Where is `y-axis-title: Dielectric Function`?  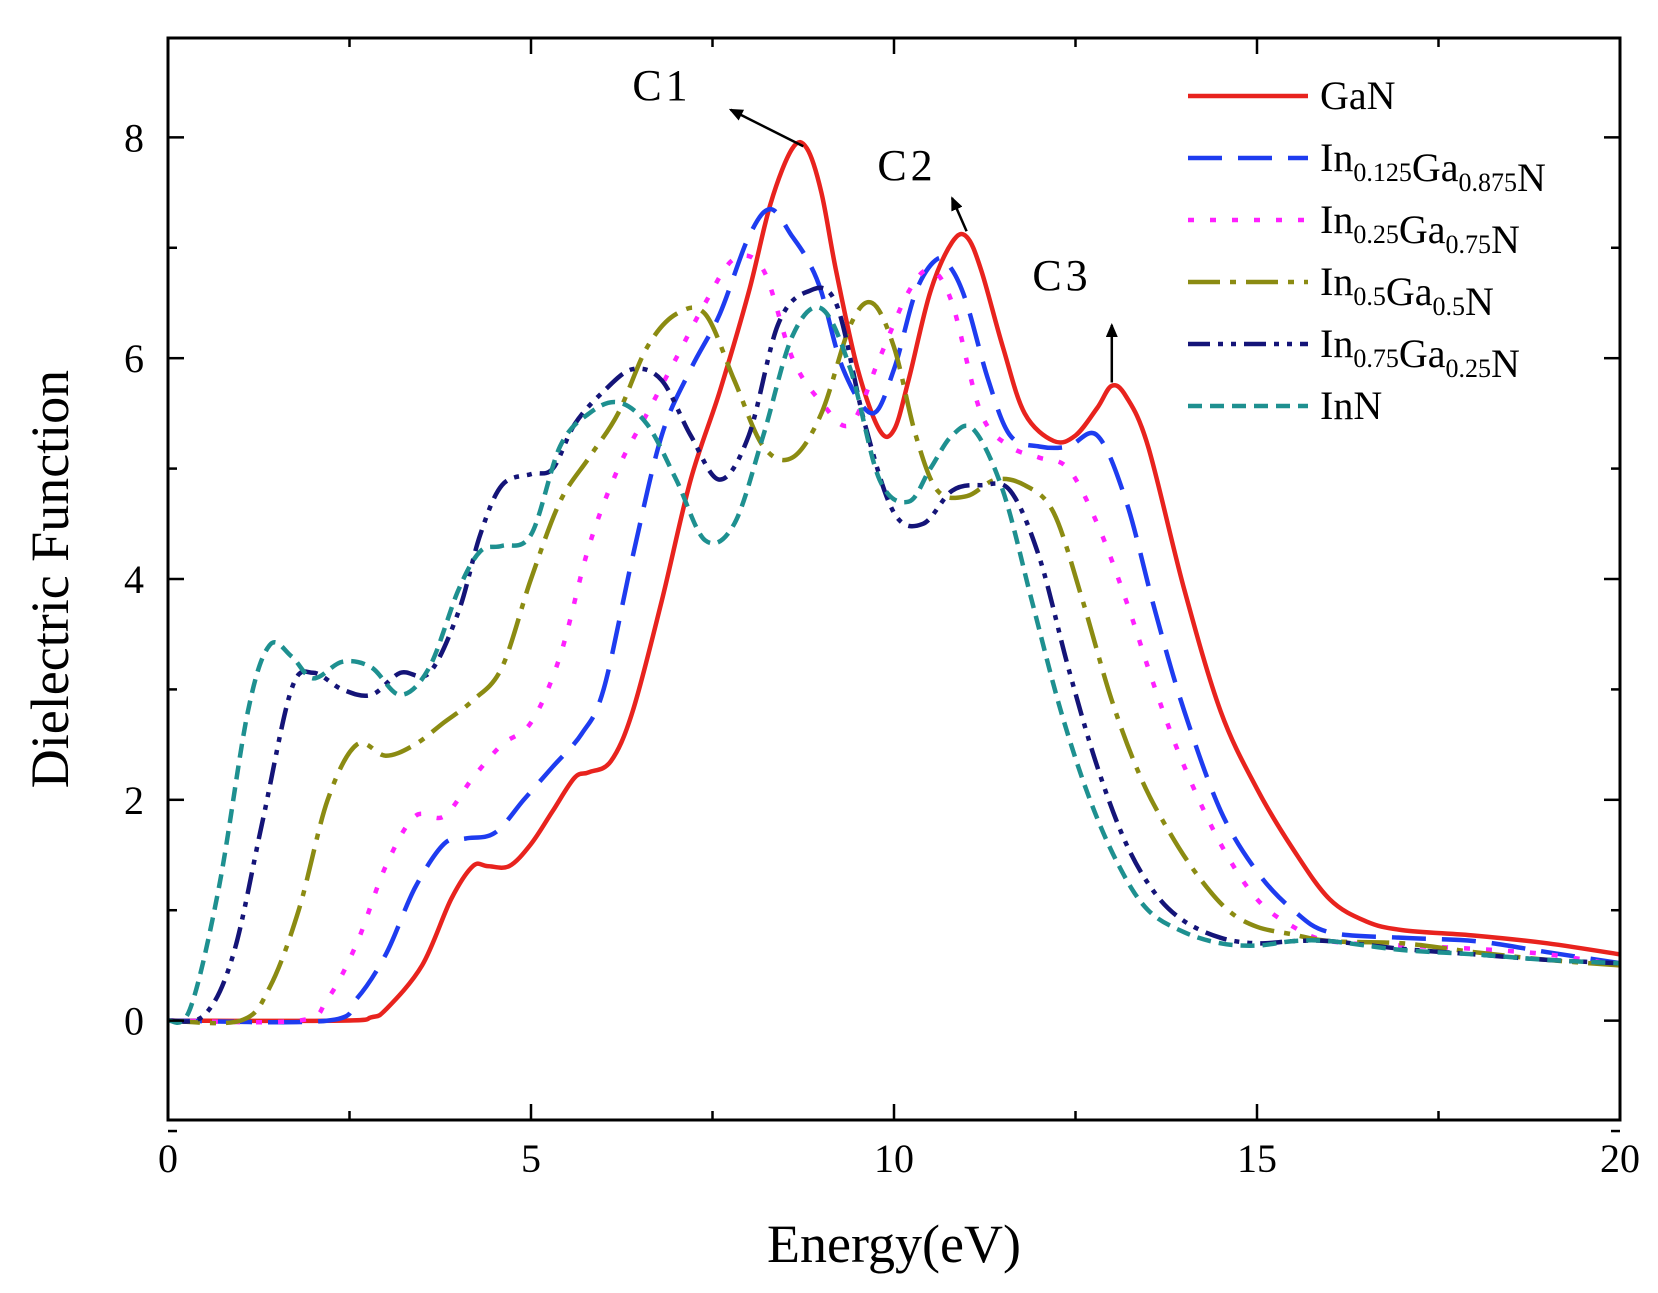 y-axis-title: Dielectric Function is located at coordinates (50, 579).